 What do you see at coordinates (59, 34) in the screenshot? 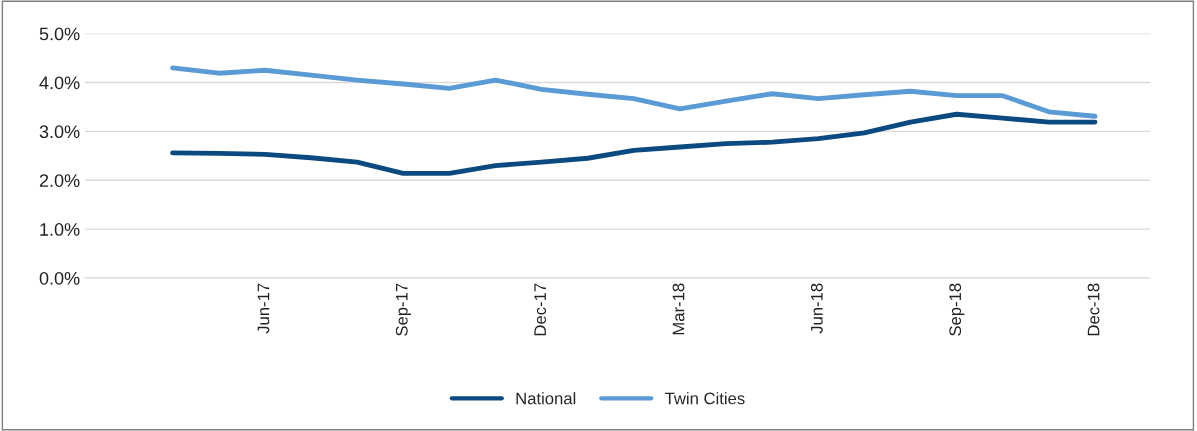
I see `y-tick-label: 5.0%` at bounding box center [59, 34].